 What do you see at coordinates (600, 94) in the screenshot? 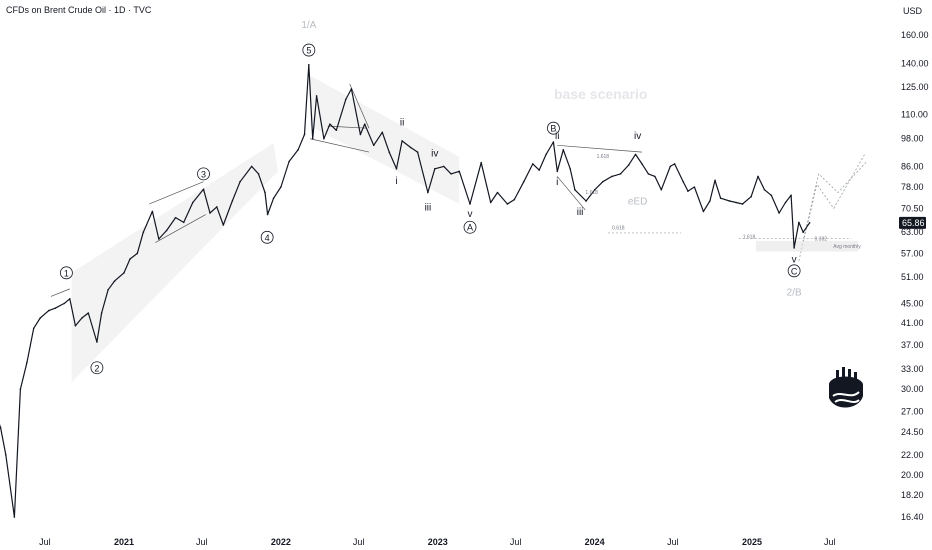
I see `scenario-label: base scenario` at bounding box center [600, 94].